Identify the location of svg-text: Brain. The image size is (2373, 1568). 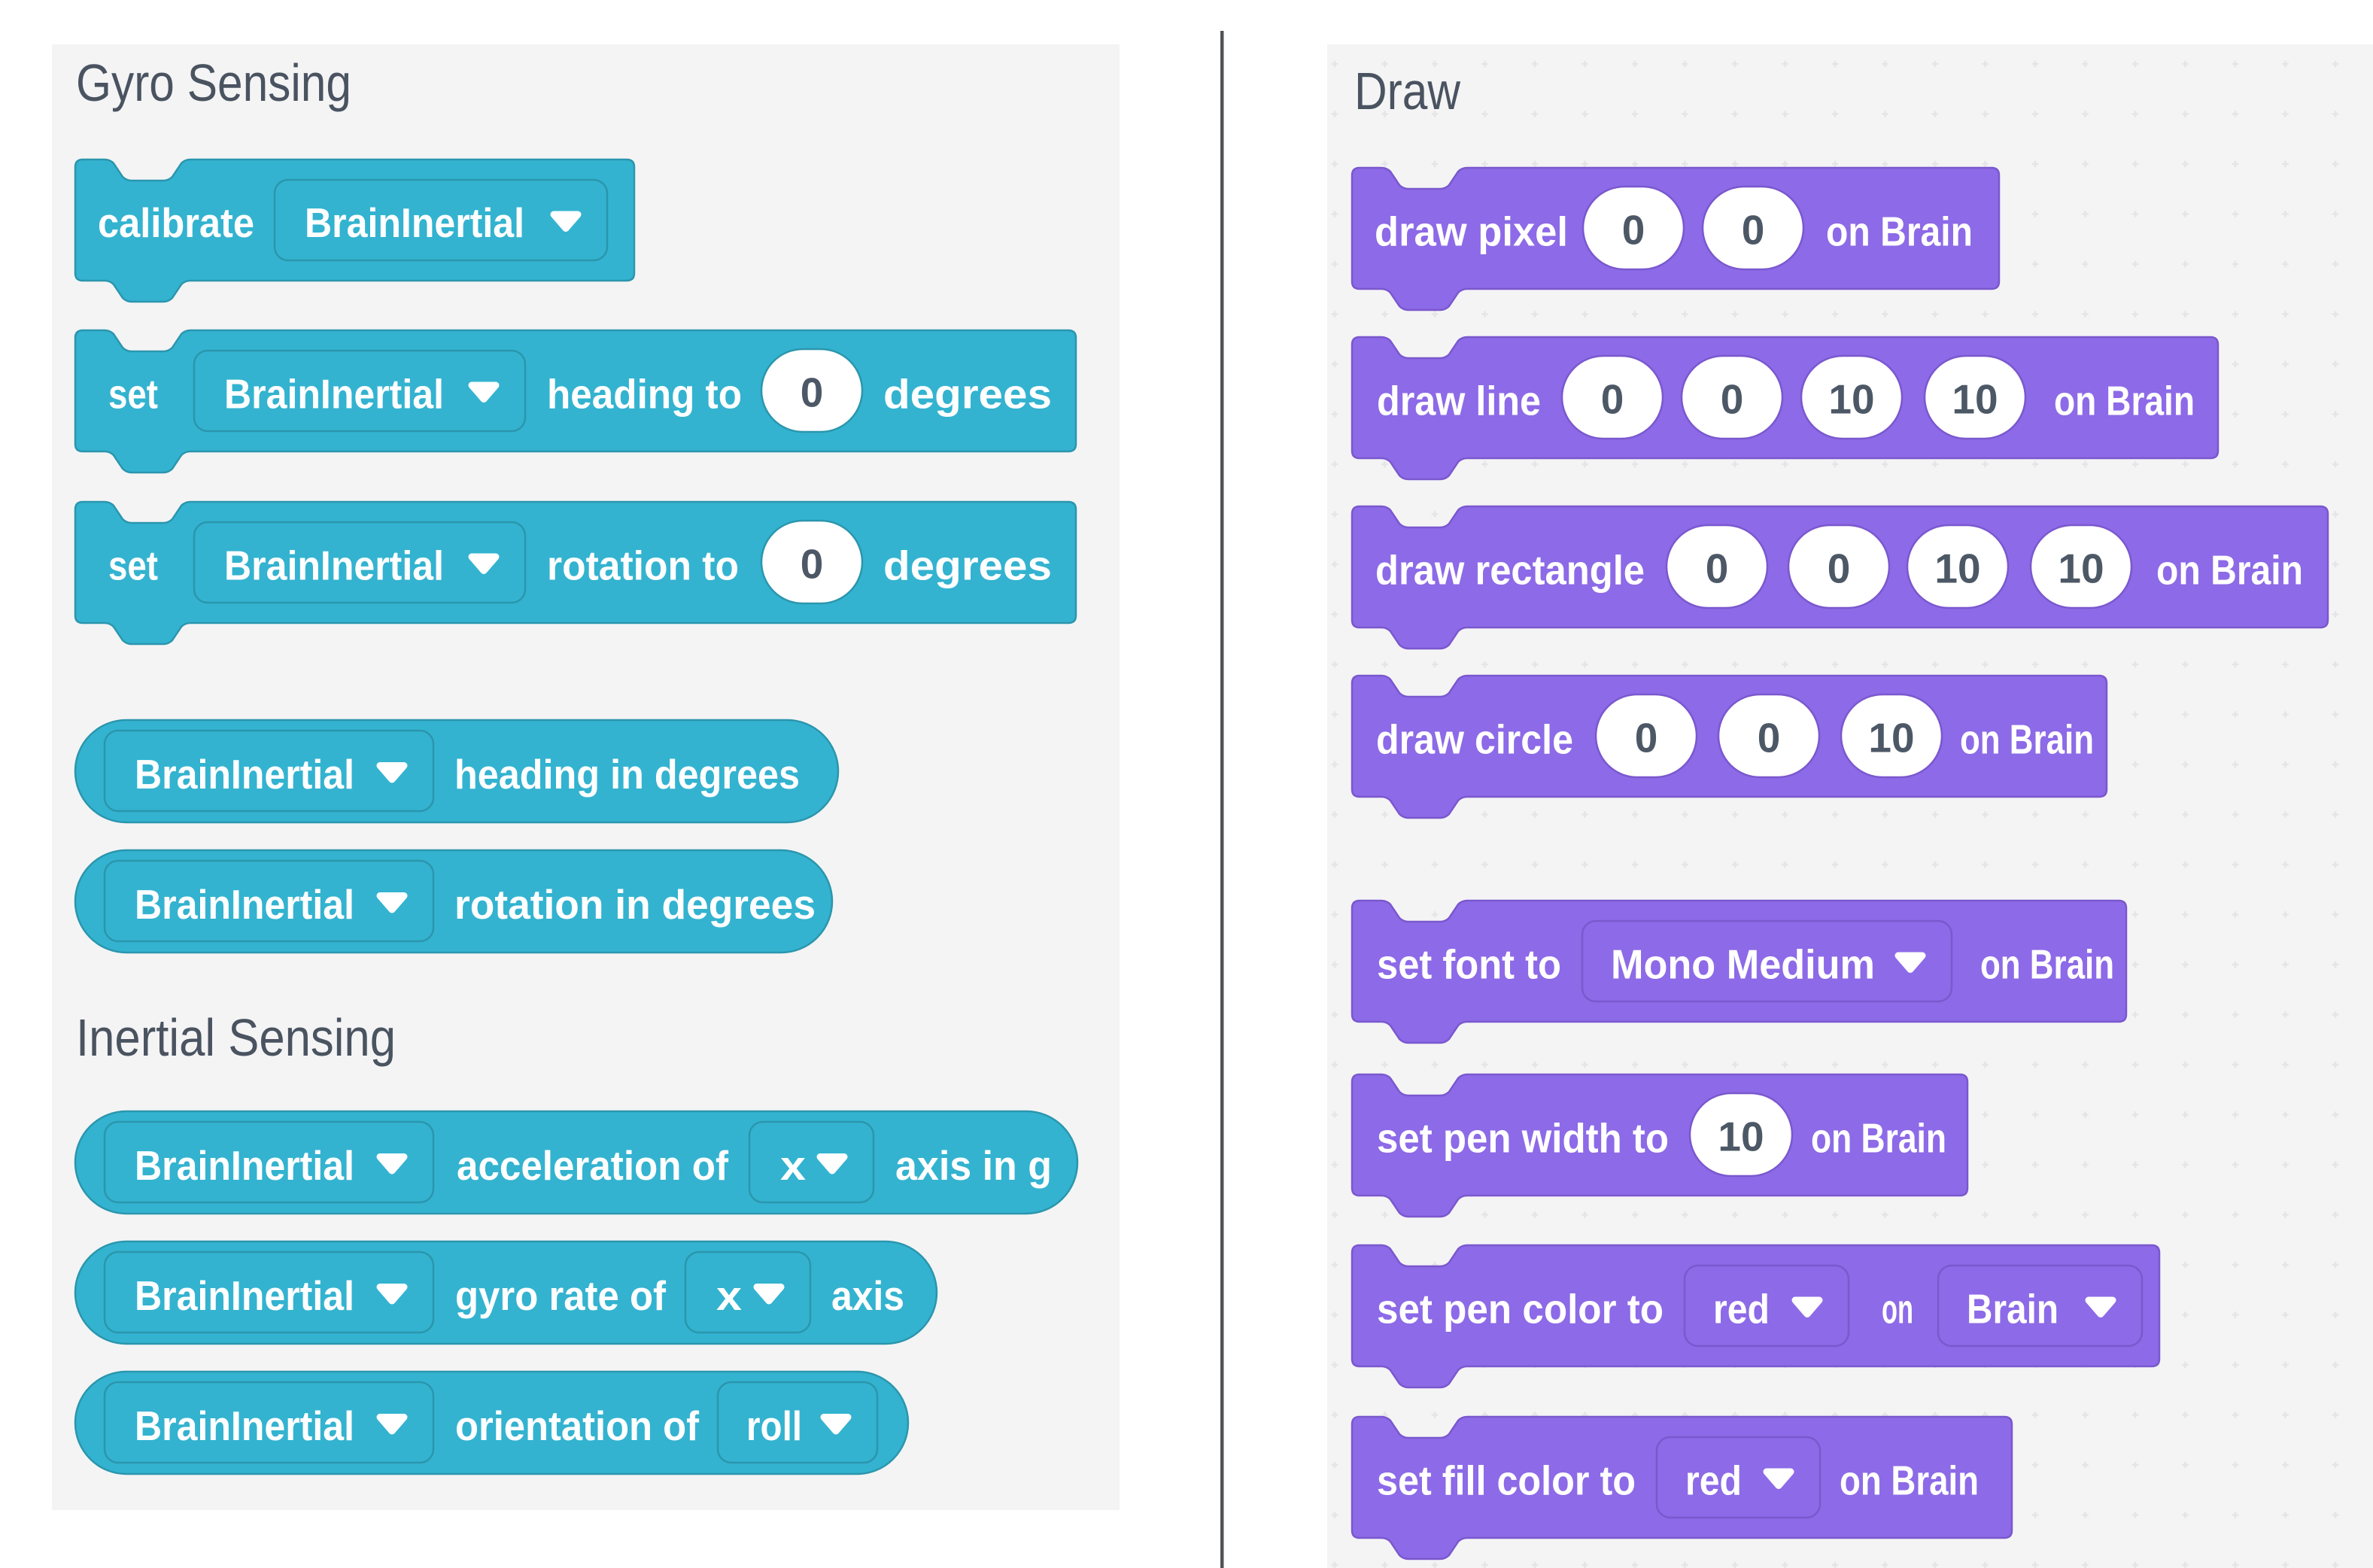
(2013, 1309).